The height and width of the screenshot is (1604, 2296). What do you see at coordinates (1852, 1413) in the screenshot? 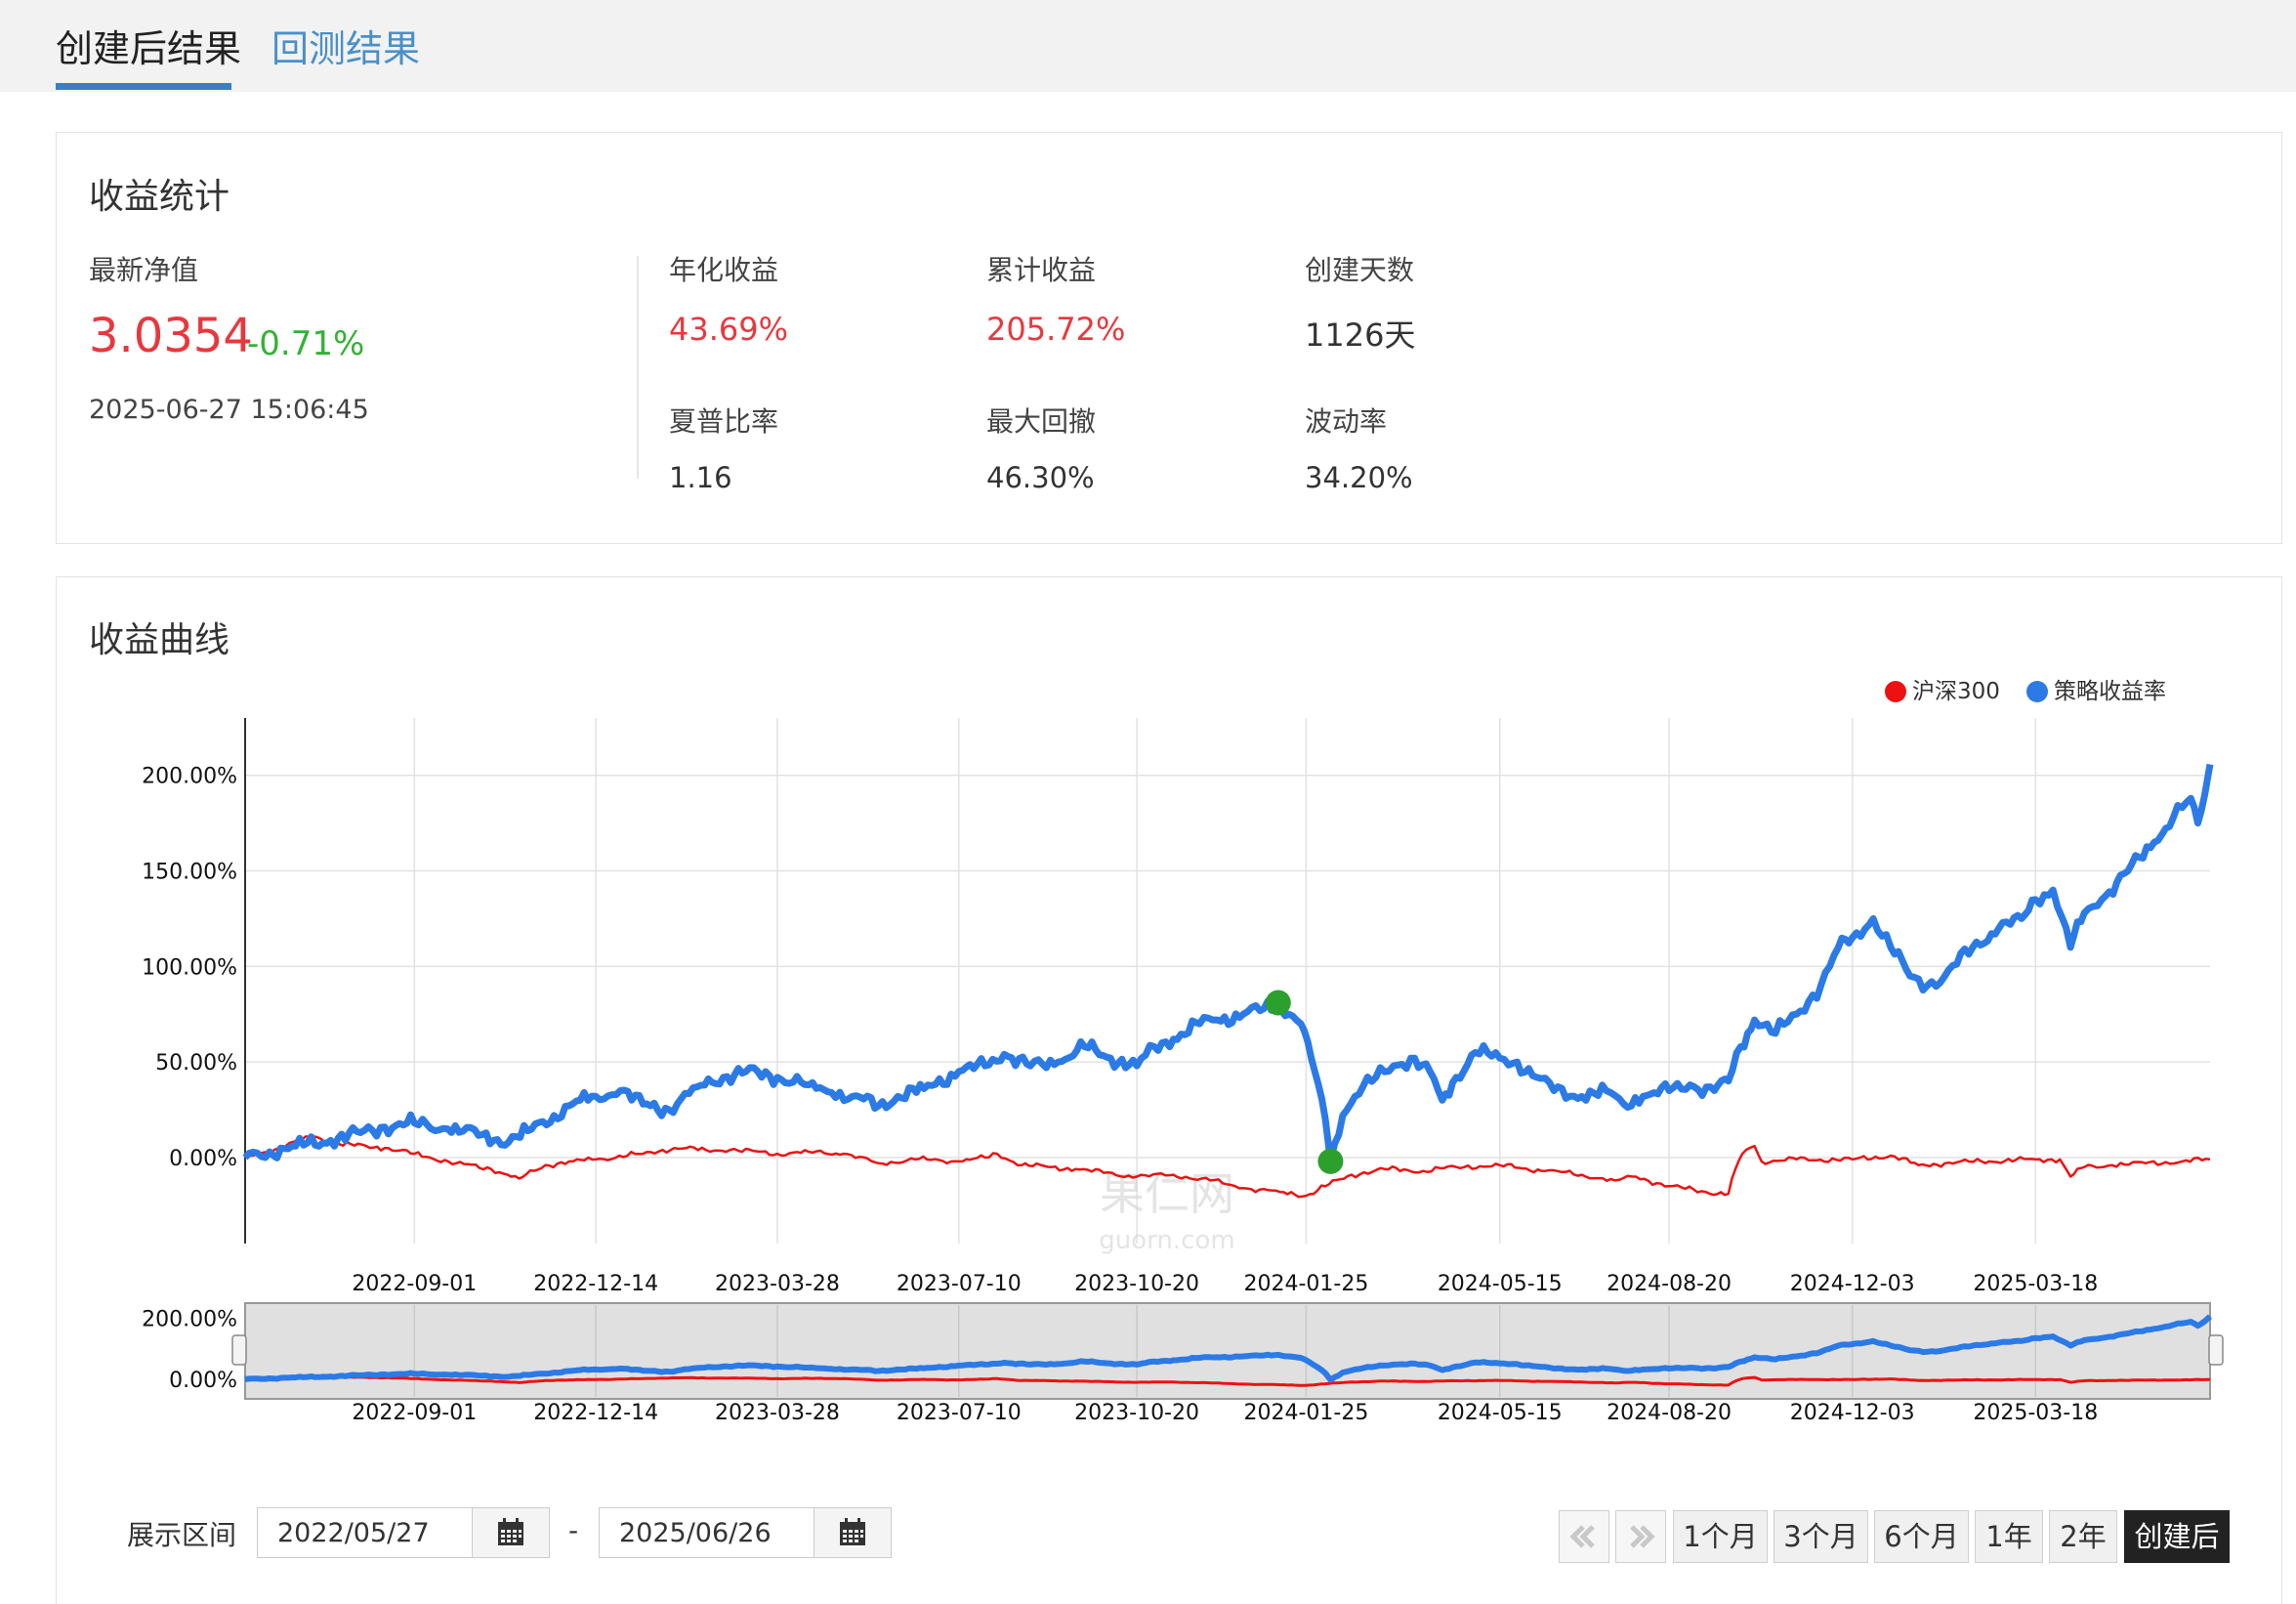
I see `navigator-x-tick-label: 2024-12-03` at bounding box center [1852, 1413].